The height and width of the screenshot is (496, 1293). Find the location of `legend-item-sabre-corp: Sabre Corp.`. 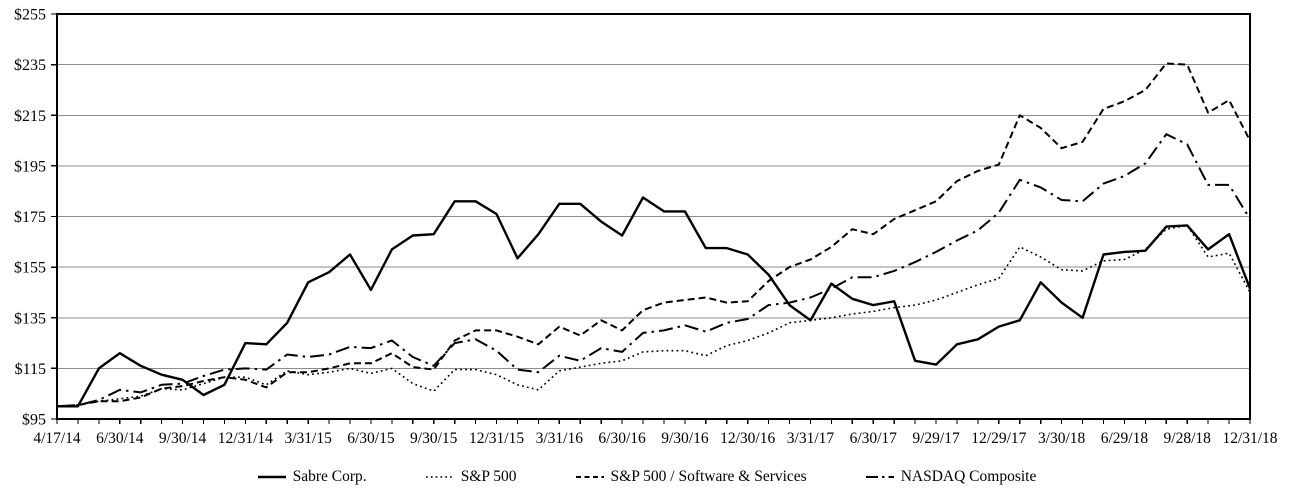

legend-item-sabre-corp: Sabre Corp. is located at coordinates (312, 477).